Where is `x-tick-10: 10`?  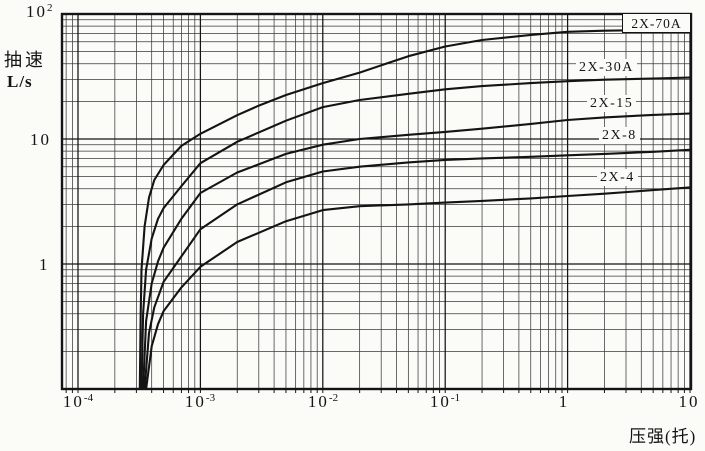
x-tick-10: 10 is located at coordinates (689, 401).